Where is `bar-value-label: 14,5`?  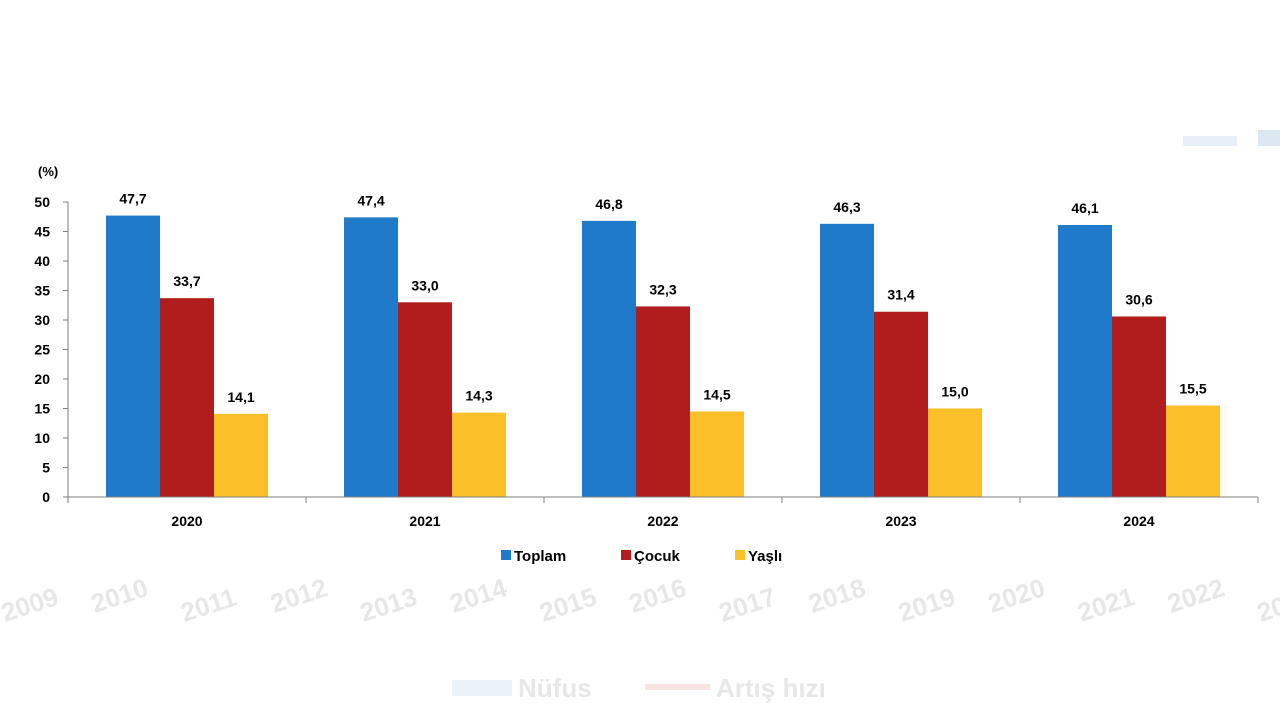 bar-value-label: 14,5 is located at coordinates (716, 394).